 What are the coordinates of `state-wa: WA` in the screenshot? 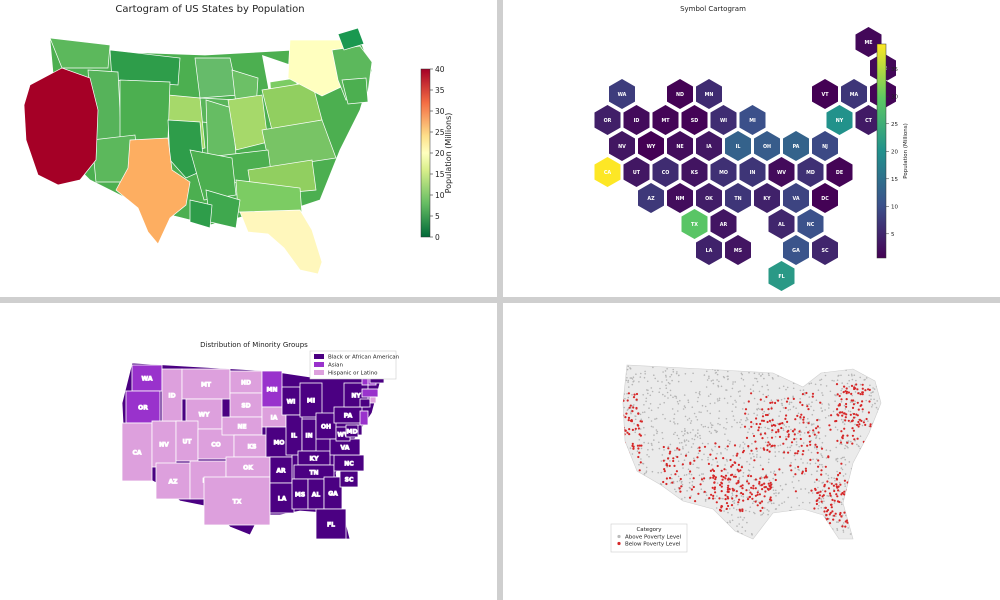 It's located at (147, 378).